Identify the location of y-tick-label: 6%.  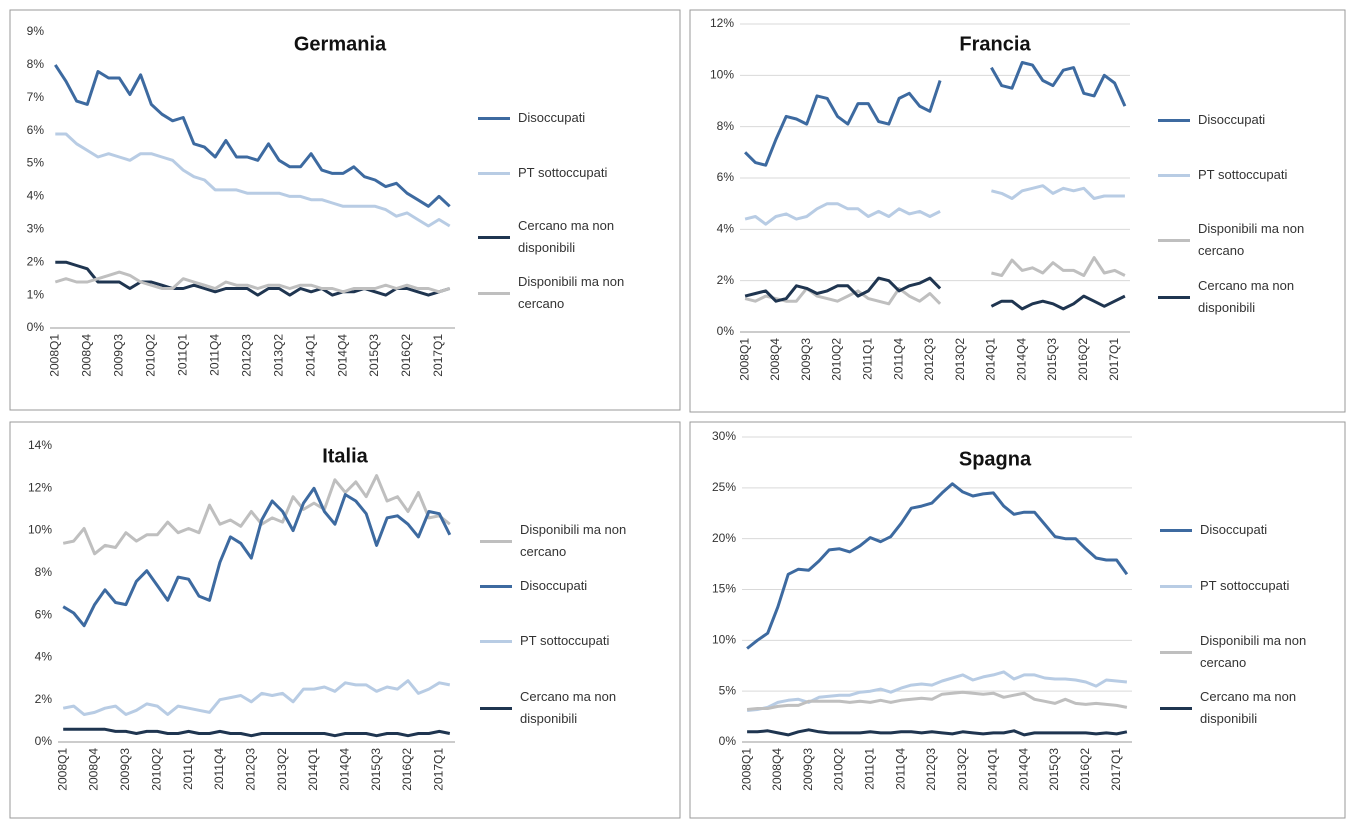
(36, 130).